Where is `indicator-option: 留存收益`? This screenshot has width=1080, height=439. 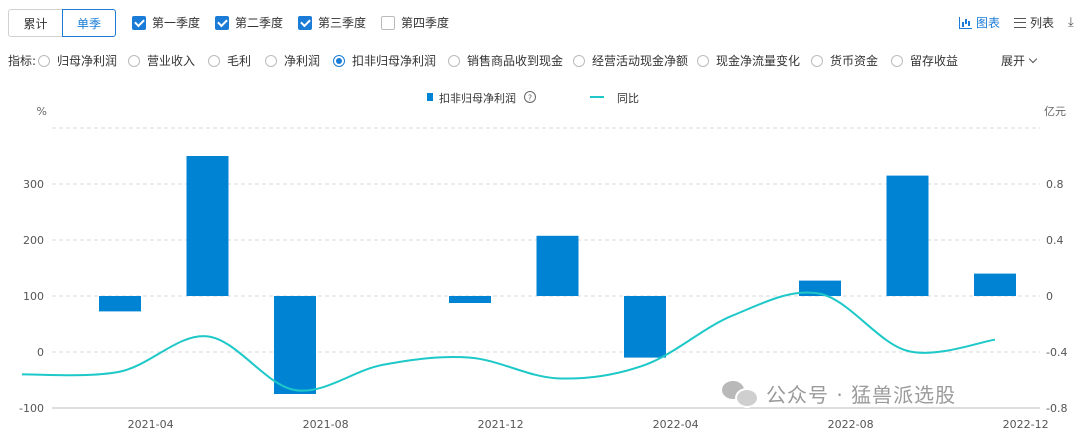
indicator-option: 留存收益 is located at coordinates (924, 60).